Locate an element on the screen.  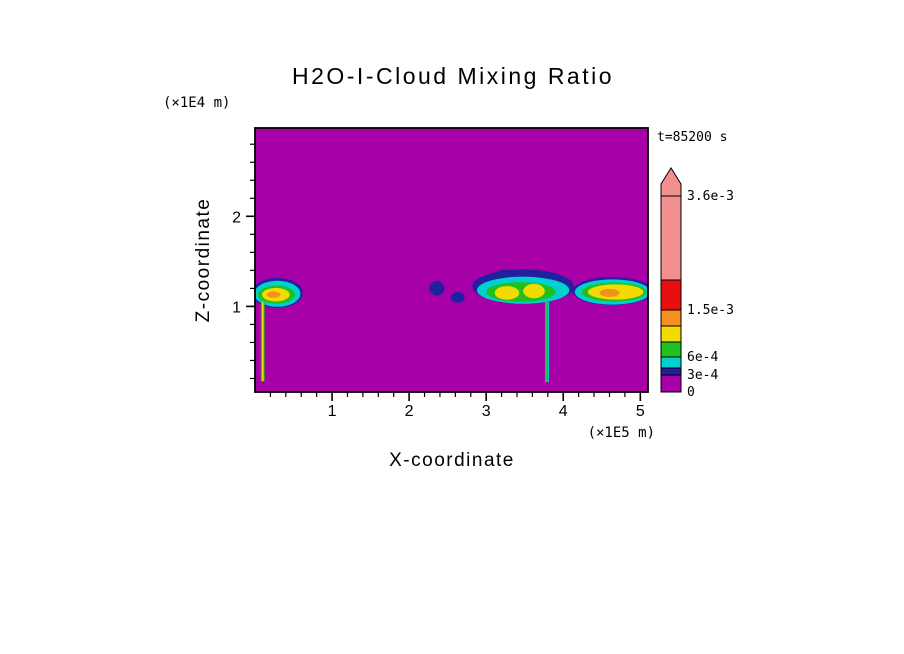
colorbar-segment-orange is located at coordinates (671, 318).